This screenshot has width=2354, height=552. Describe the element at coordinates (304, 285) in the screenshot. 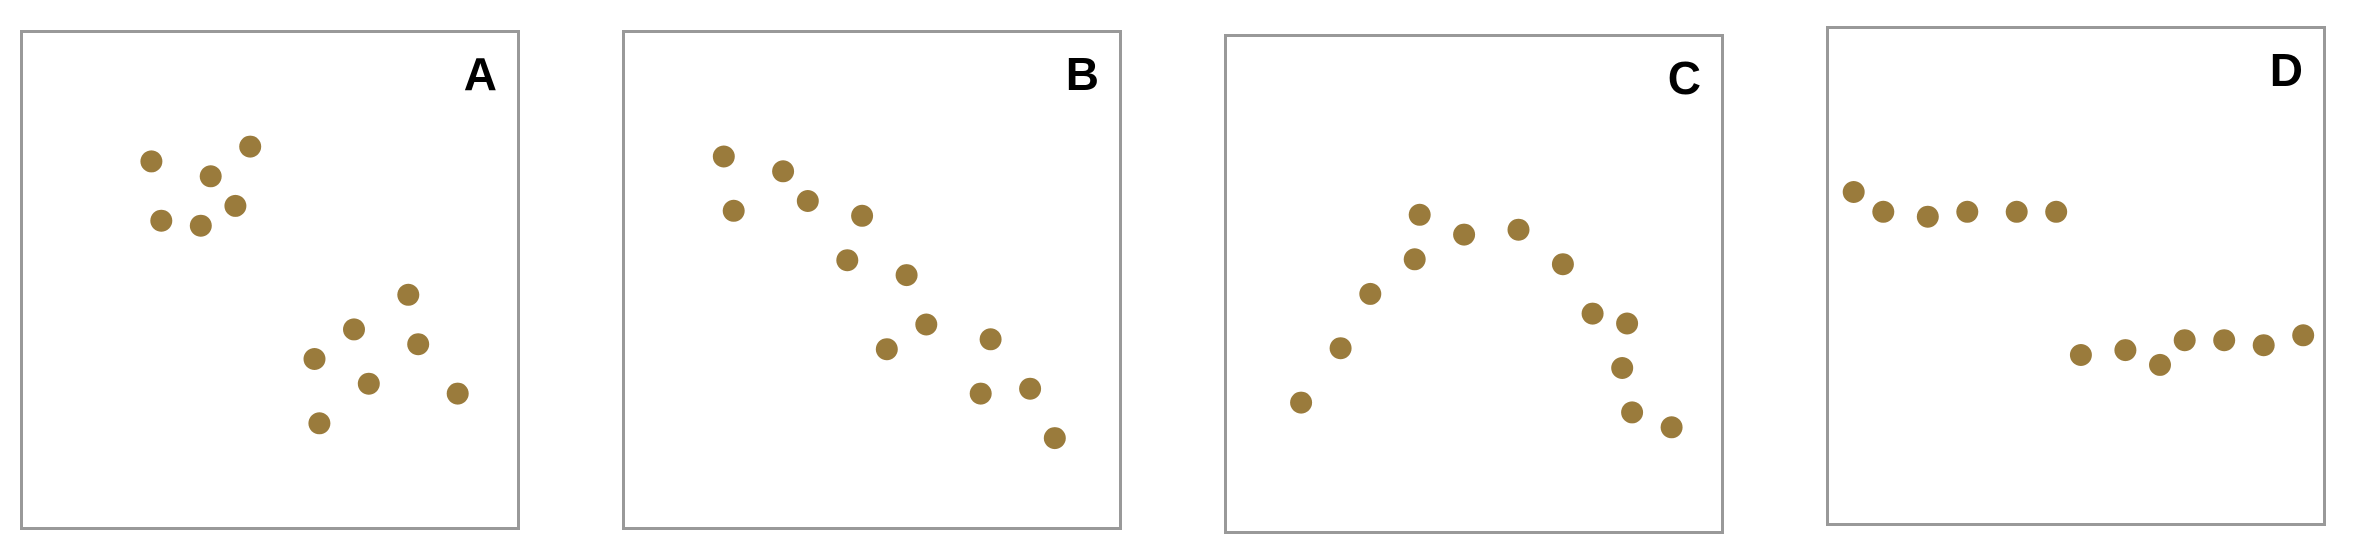

I see `scatter-plot-a` at that location.